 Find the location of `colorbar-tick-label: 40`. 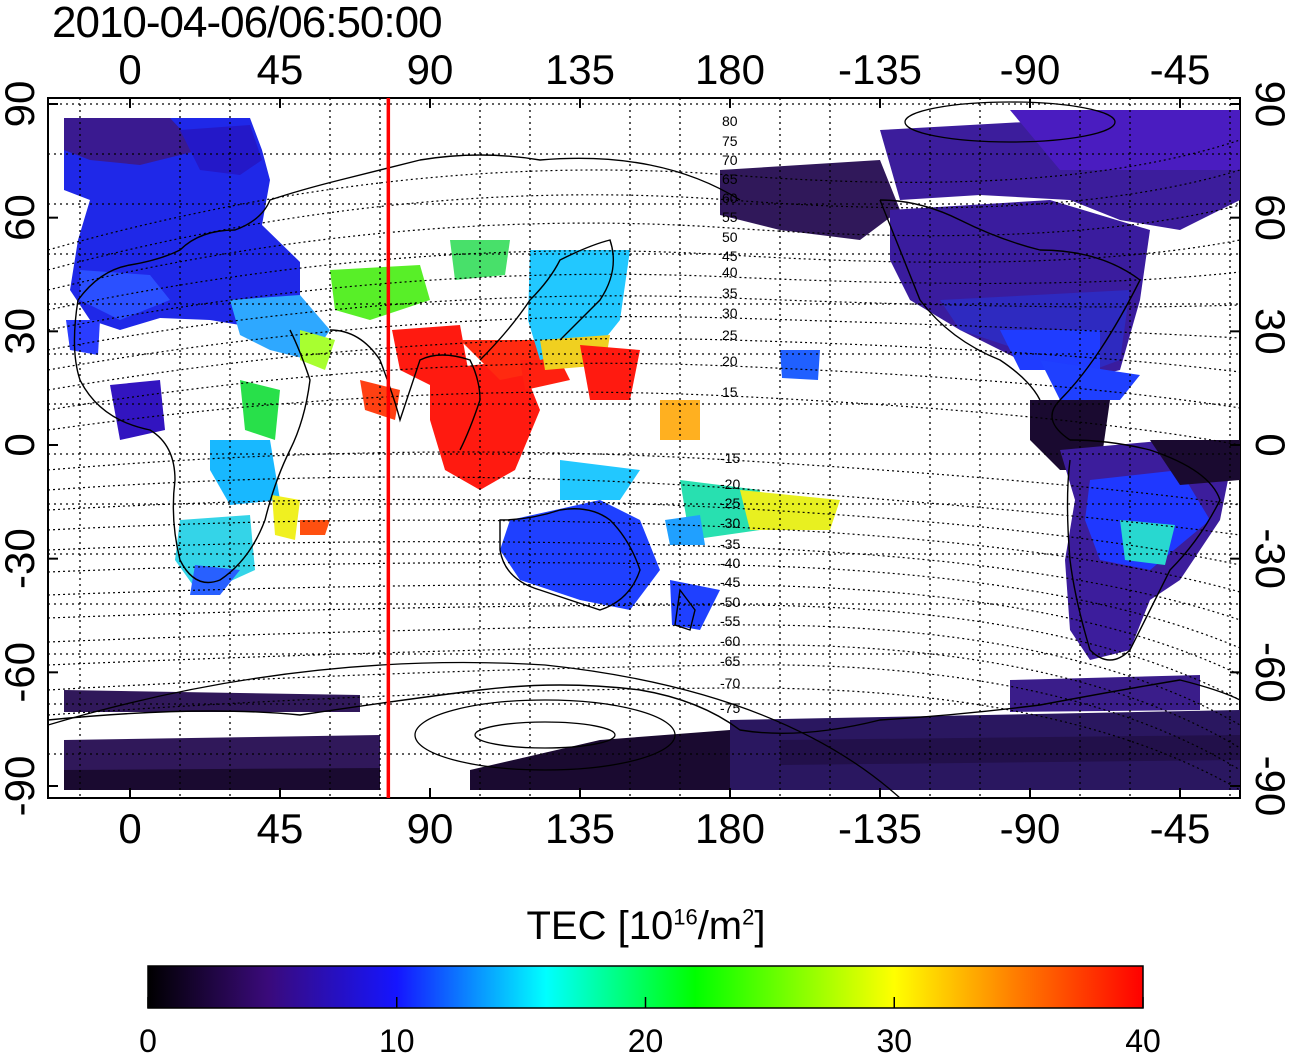

colorbar-tick-label: 40 is located at coordinates (1143, 1040).